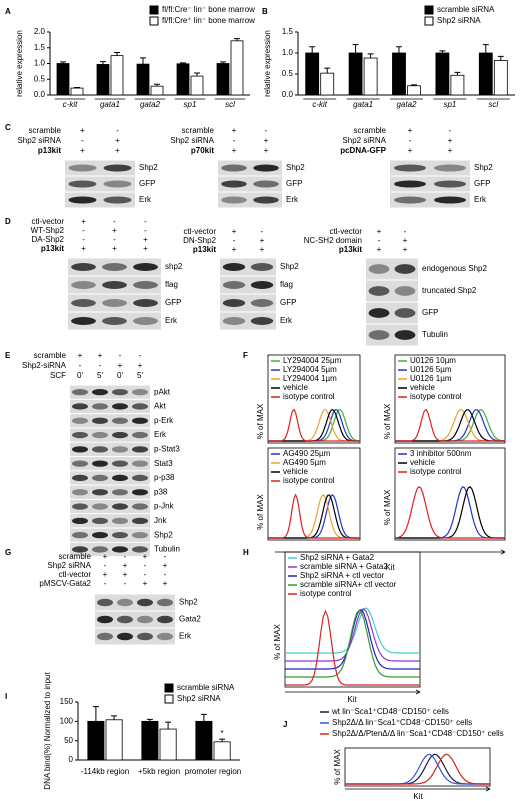  I want to click on band-label: p-Erk, so click(164, 420).